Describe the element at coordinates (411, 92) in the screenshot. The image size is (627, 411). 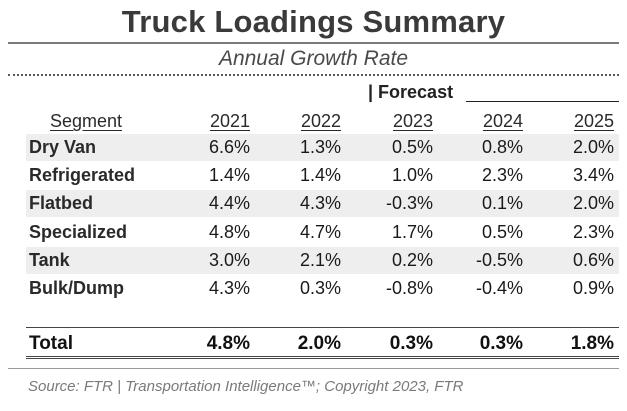
I see `forecast-label: | Forecast` at that location.